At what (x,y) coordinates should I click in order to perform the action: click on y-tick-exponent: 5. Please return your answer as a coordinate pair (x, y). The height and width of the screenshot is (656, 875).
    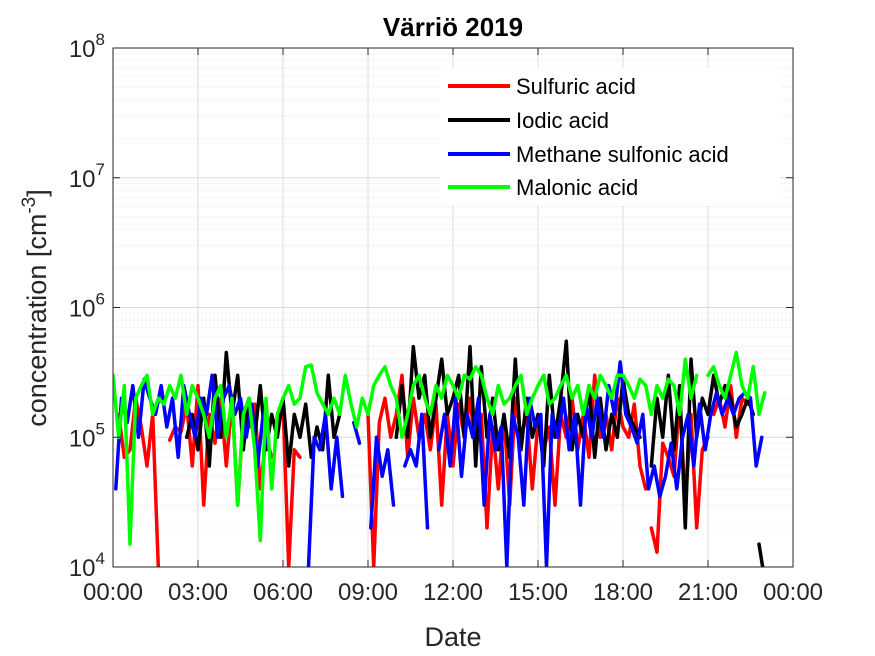
    Looking at the image, I should click on (100, 428).